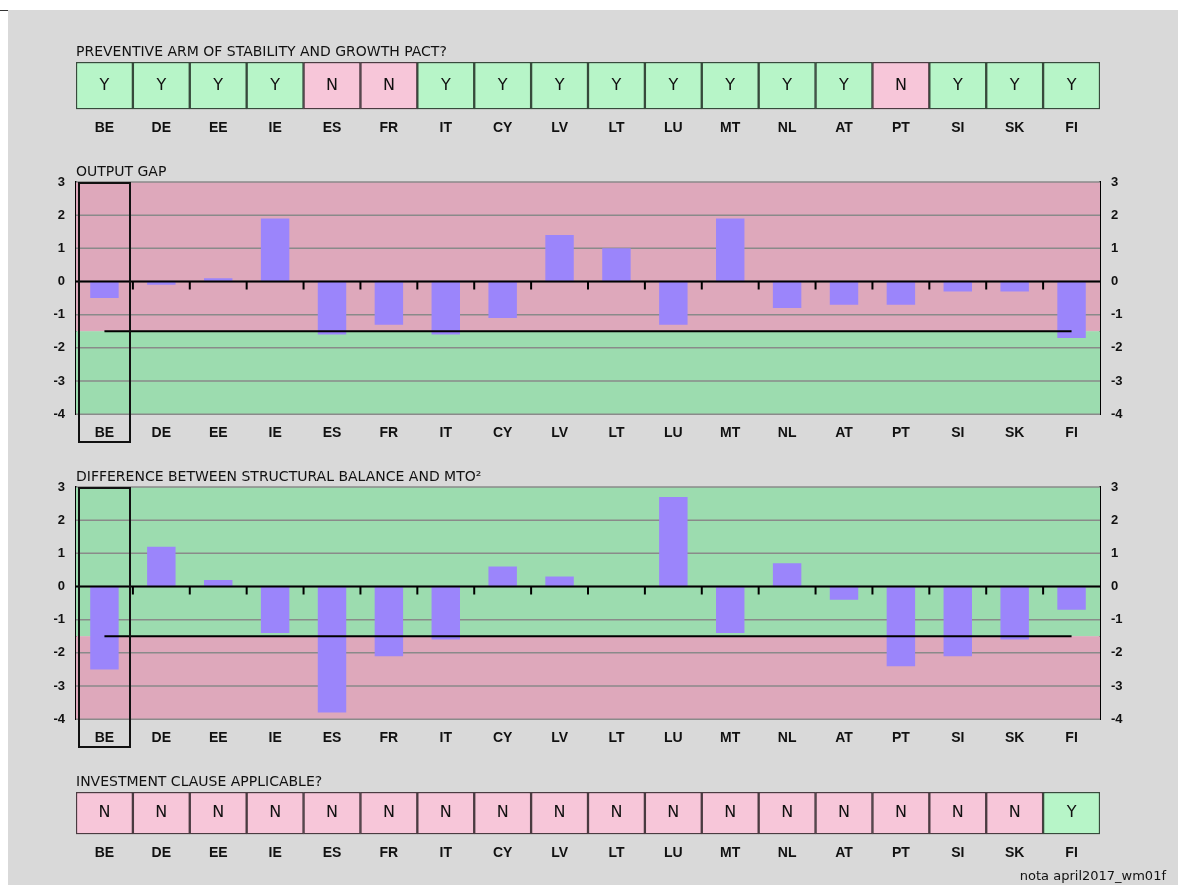 Image resolution: width=1178 pixels, height=886 pixels. What do you see at coordinates (1117, 652) in the screenshot?
I see `y2-tick-label: -2` at bounding box center [1117, 652].